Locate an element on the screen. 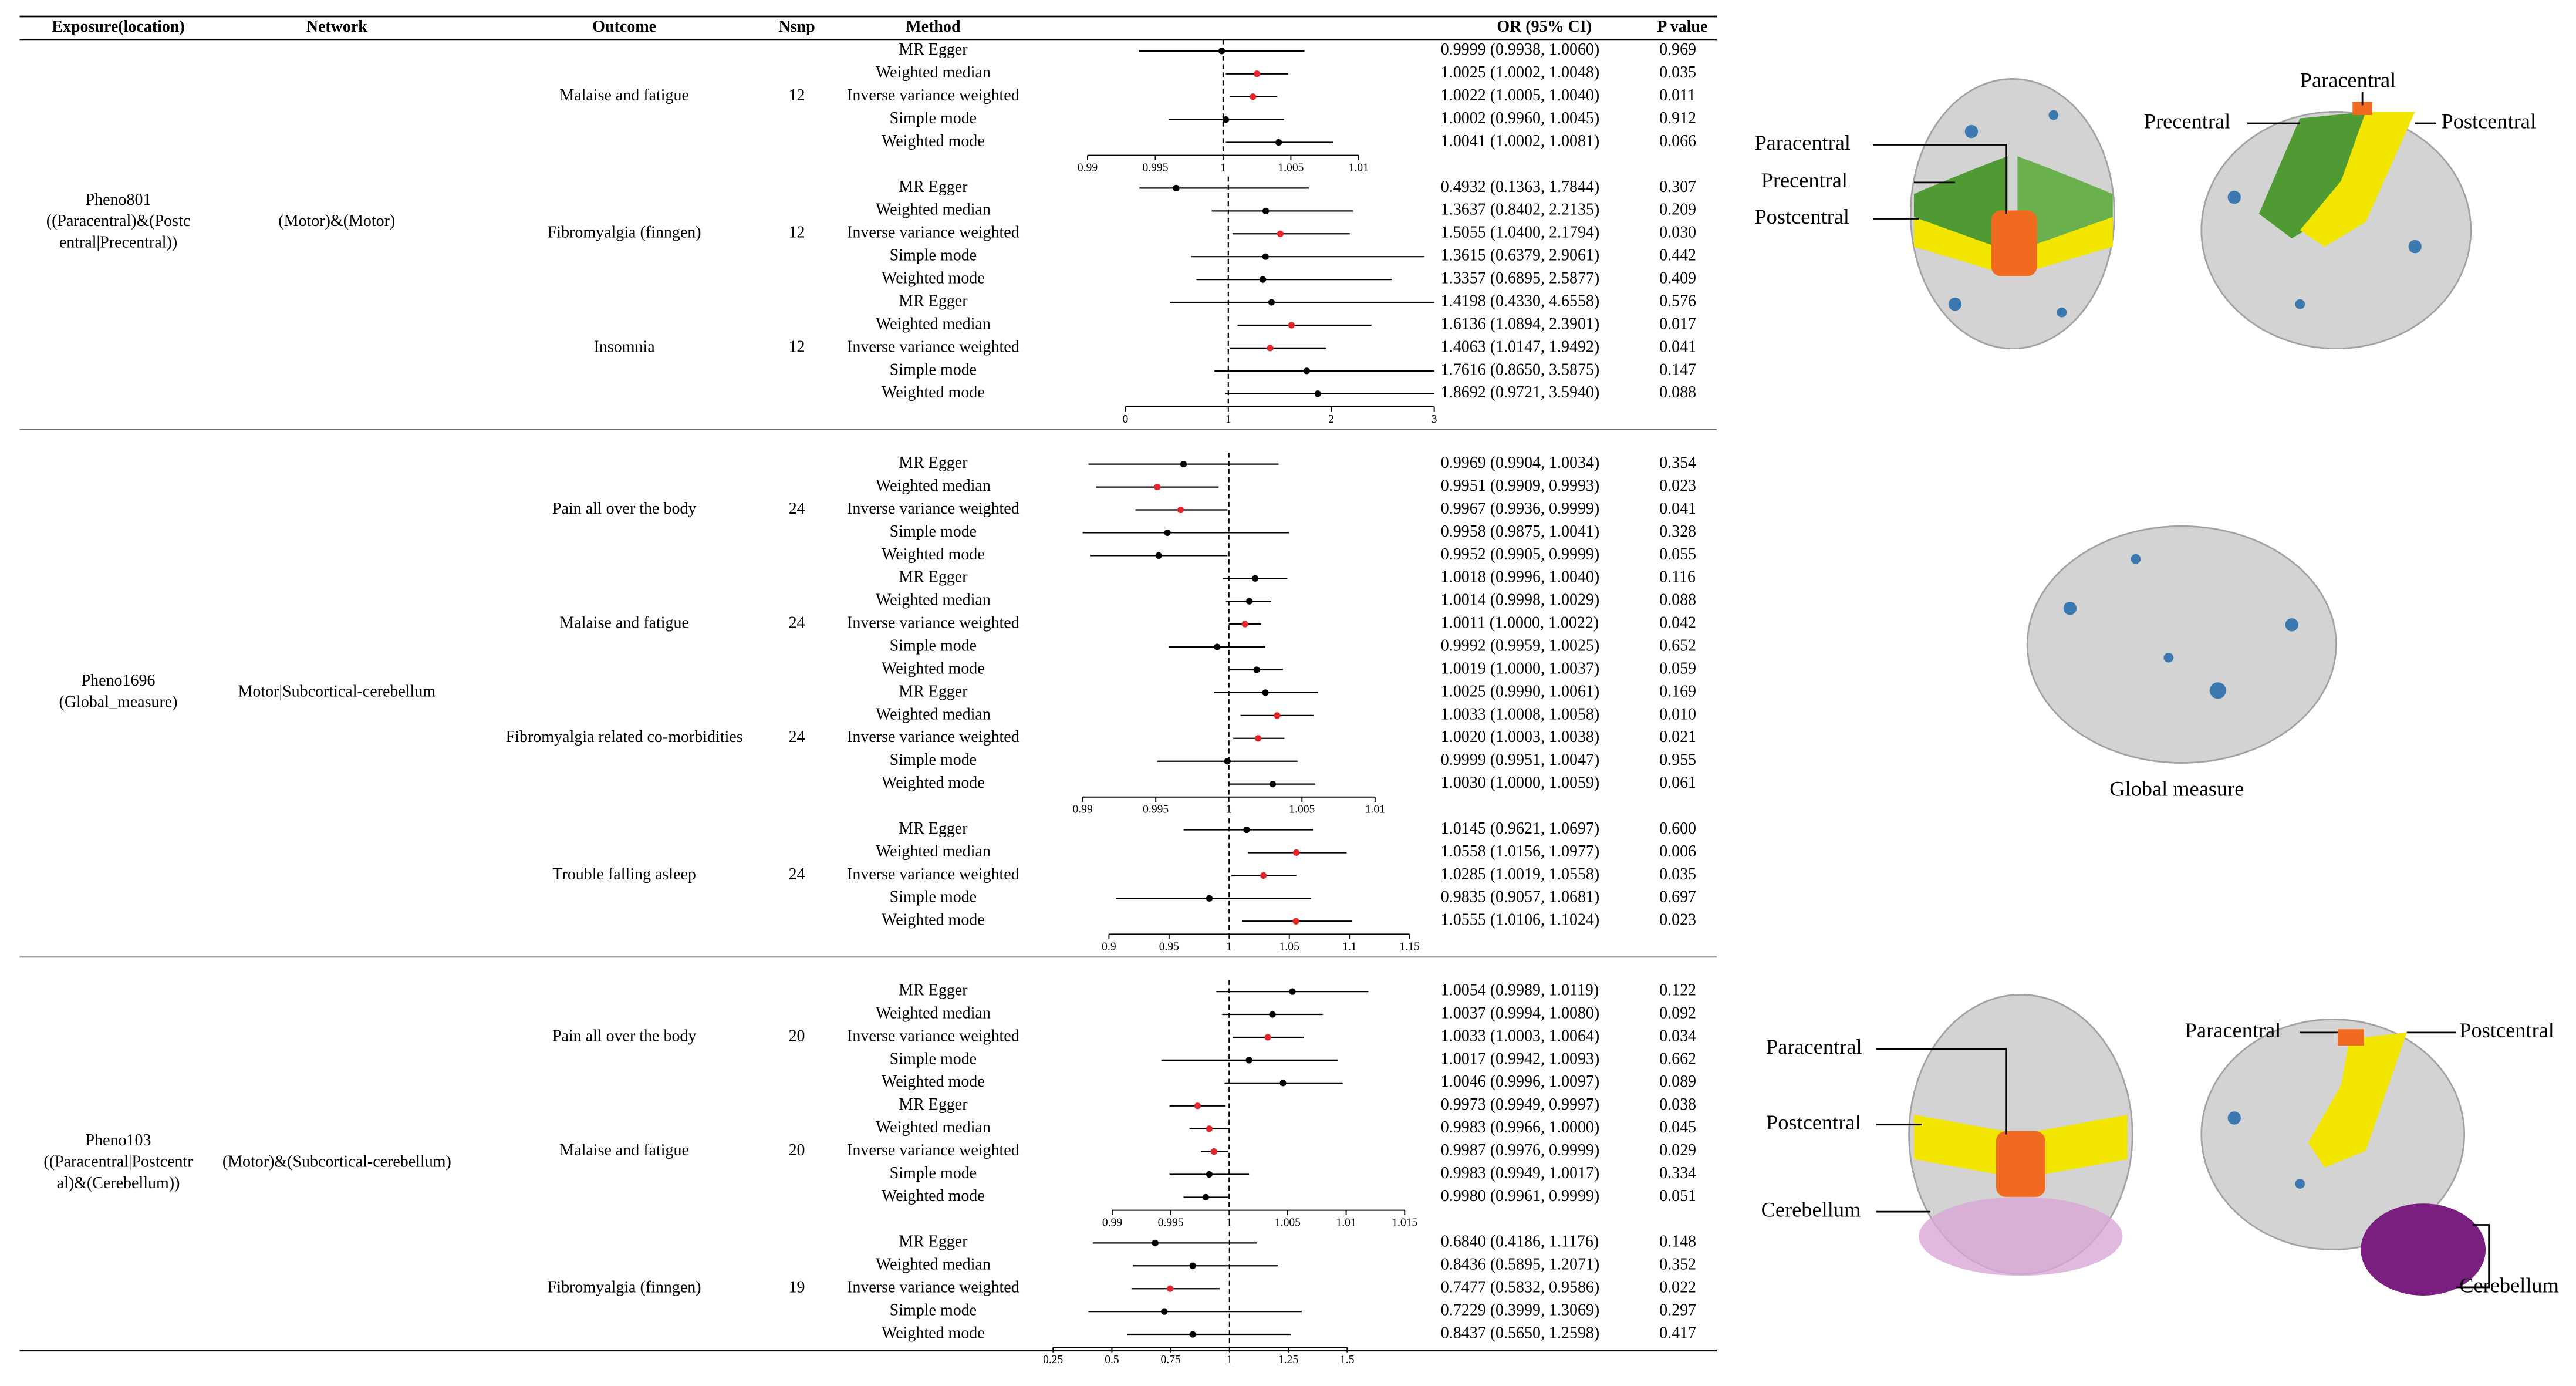 The width and height of the screenshot is (2576, 1386). tick-label: 0.5 is located at coordinates (1112, 1360).